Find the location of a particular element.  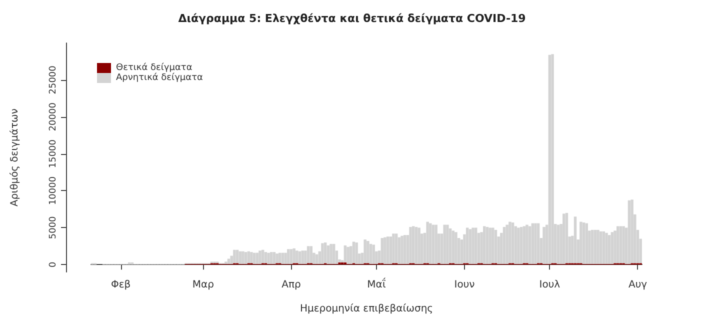

y-tick-label: 15000 is located at coordinates (53, 153).